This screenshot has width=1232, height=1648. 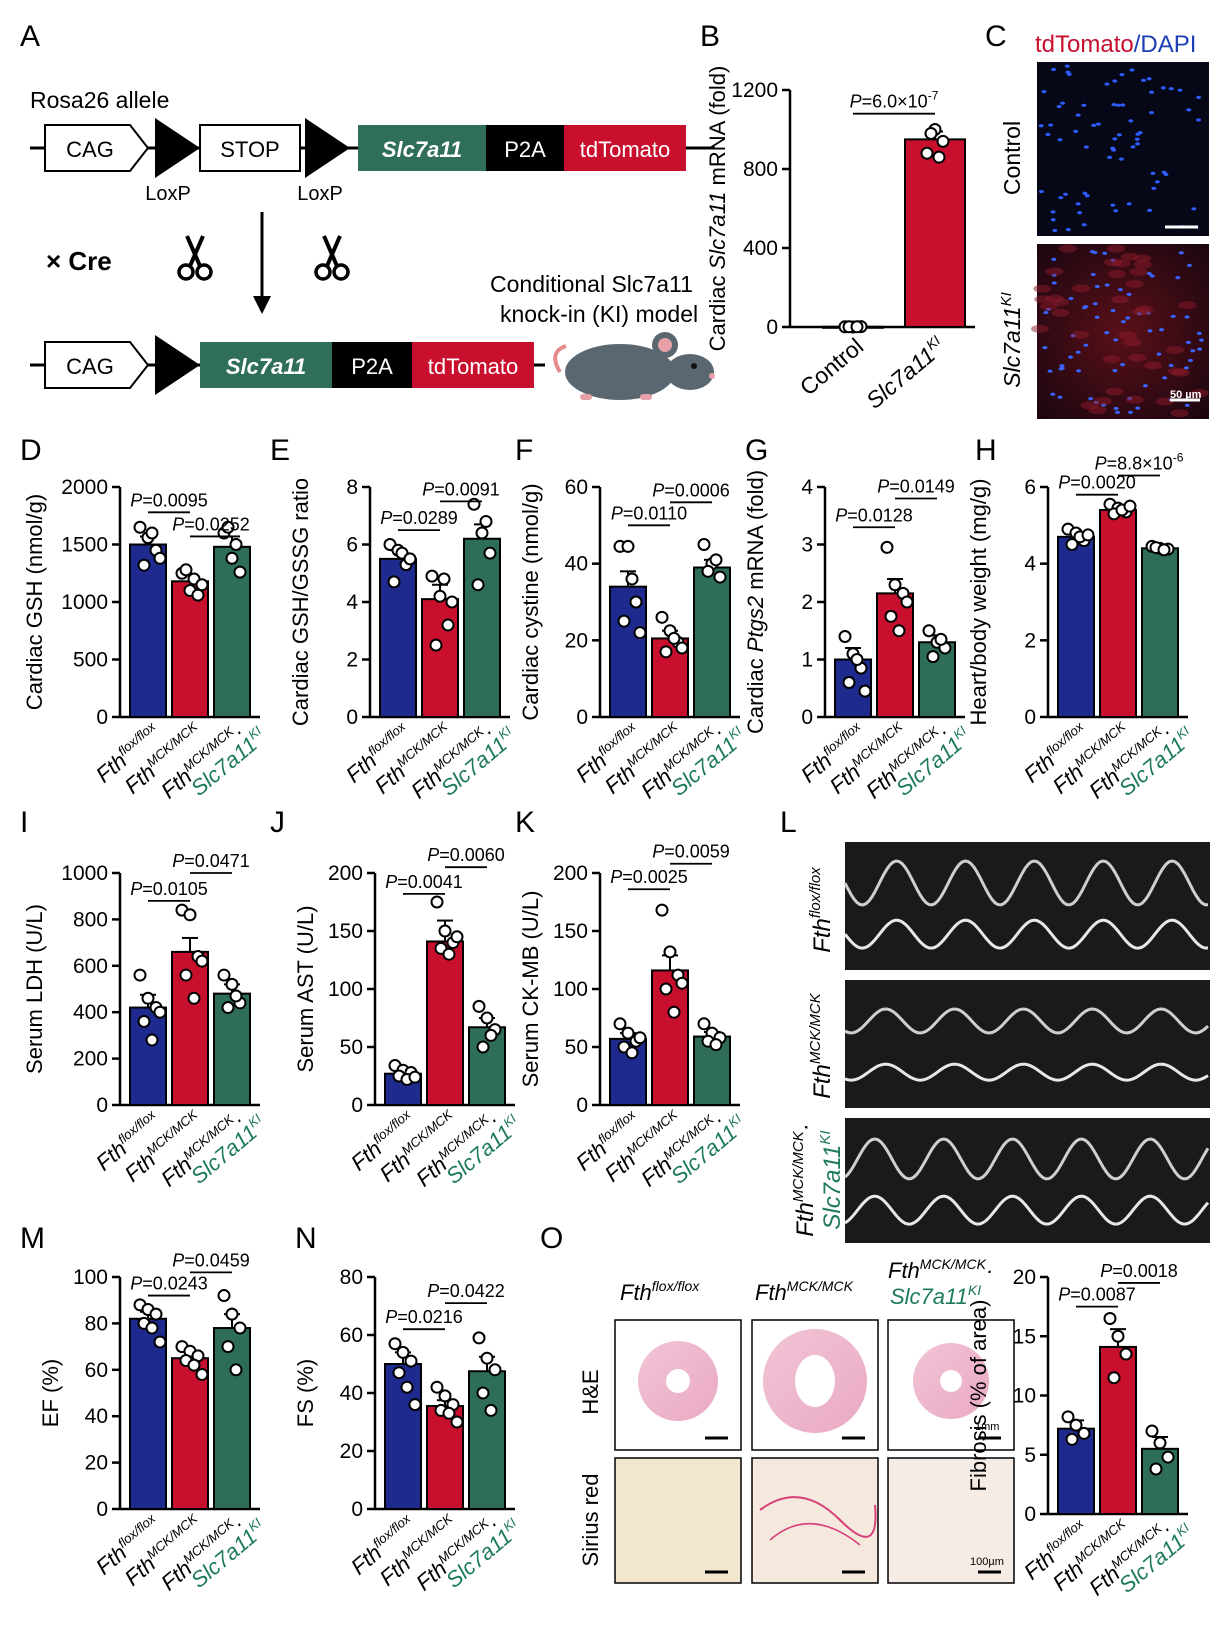 I want to click on p-value-exponent: -7, so click(x=933, y=96).